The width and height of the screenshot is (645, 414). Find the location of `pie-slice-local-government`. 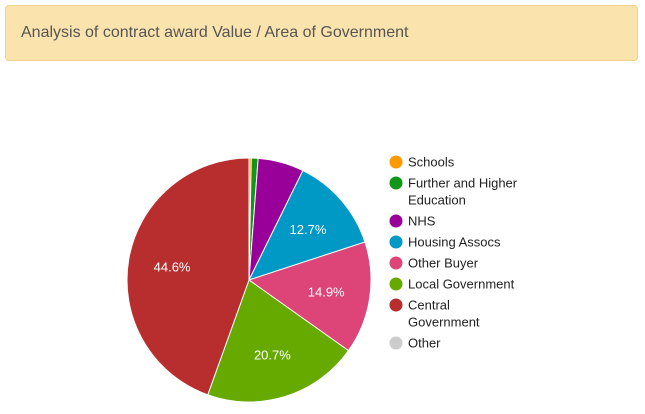

pie-slice-local-government is located at coordinates (278, 341).